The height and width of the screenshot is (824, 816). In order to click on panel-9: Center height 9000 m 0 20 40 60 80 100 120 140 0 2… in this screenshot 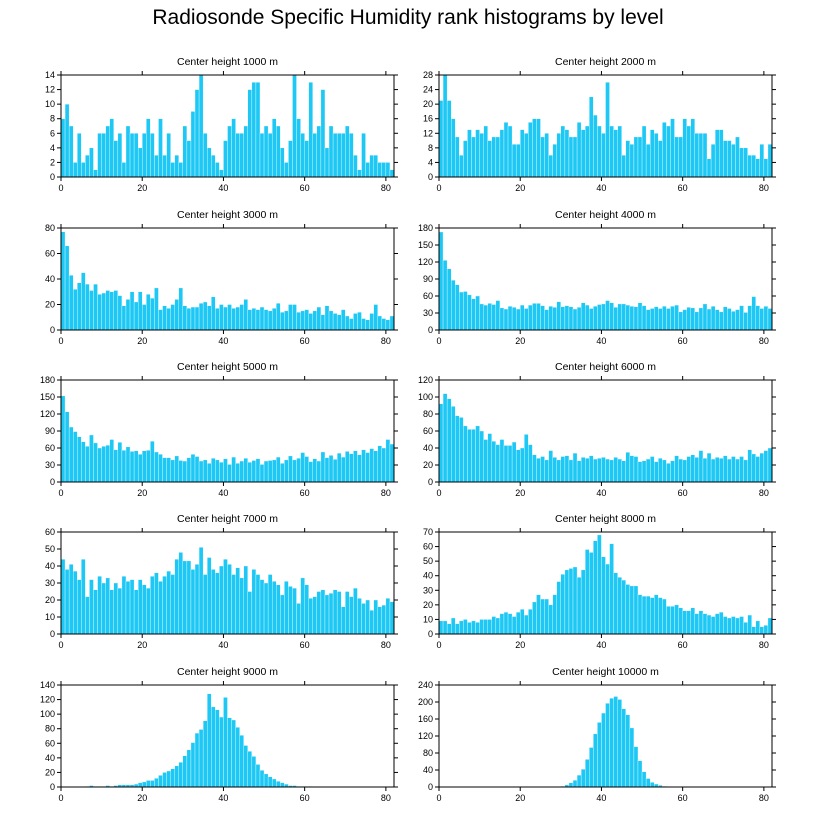, I will do `click(219, 734)`.